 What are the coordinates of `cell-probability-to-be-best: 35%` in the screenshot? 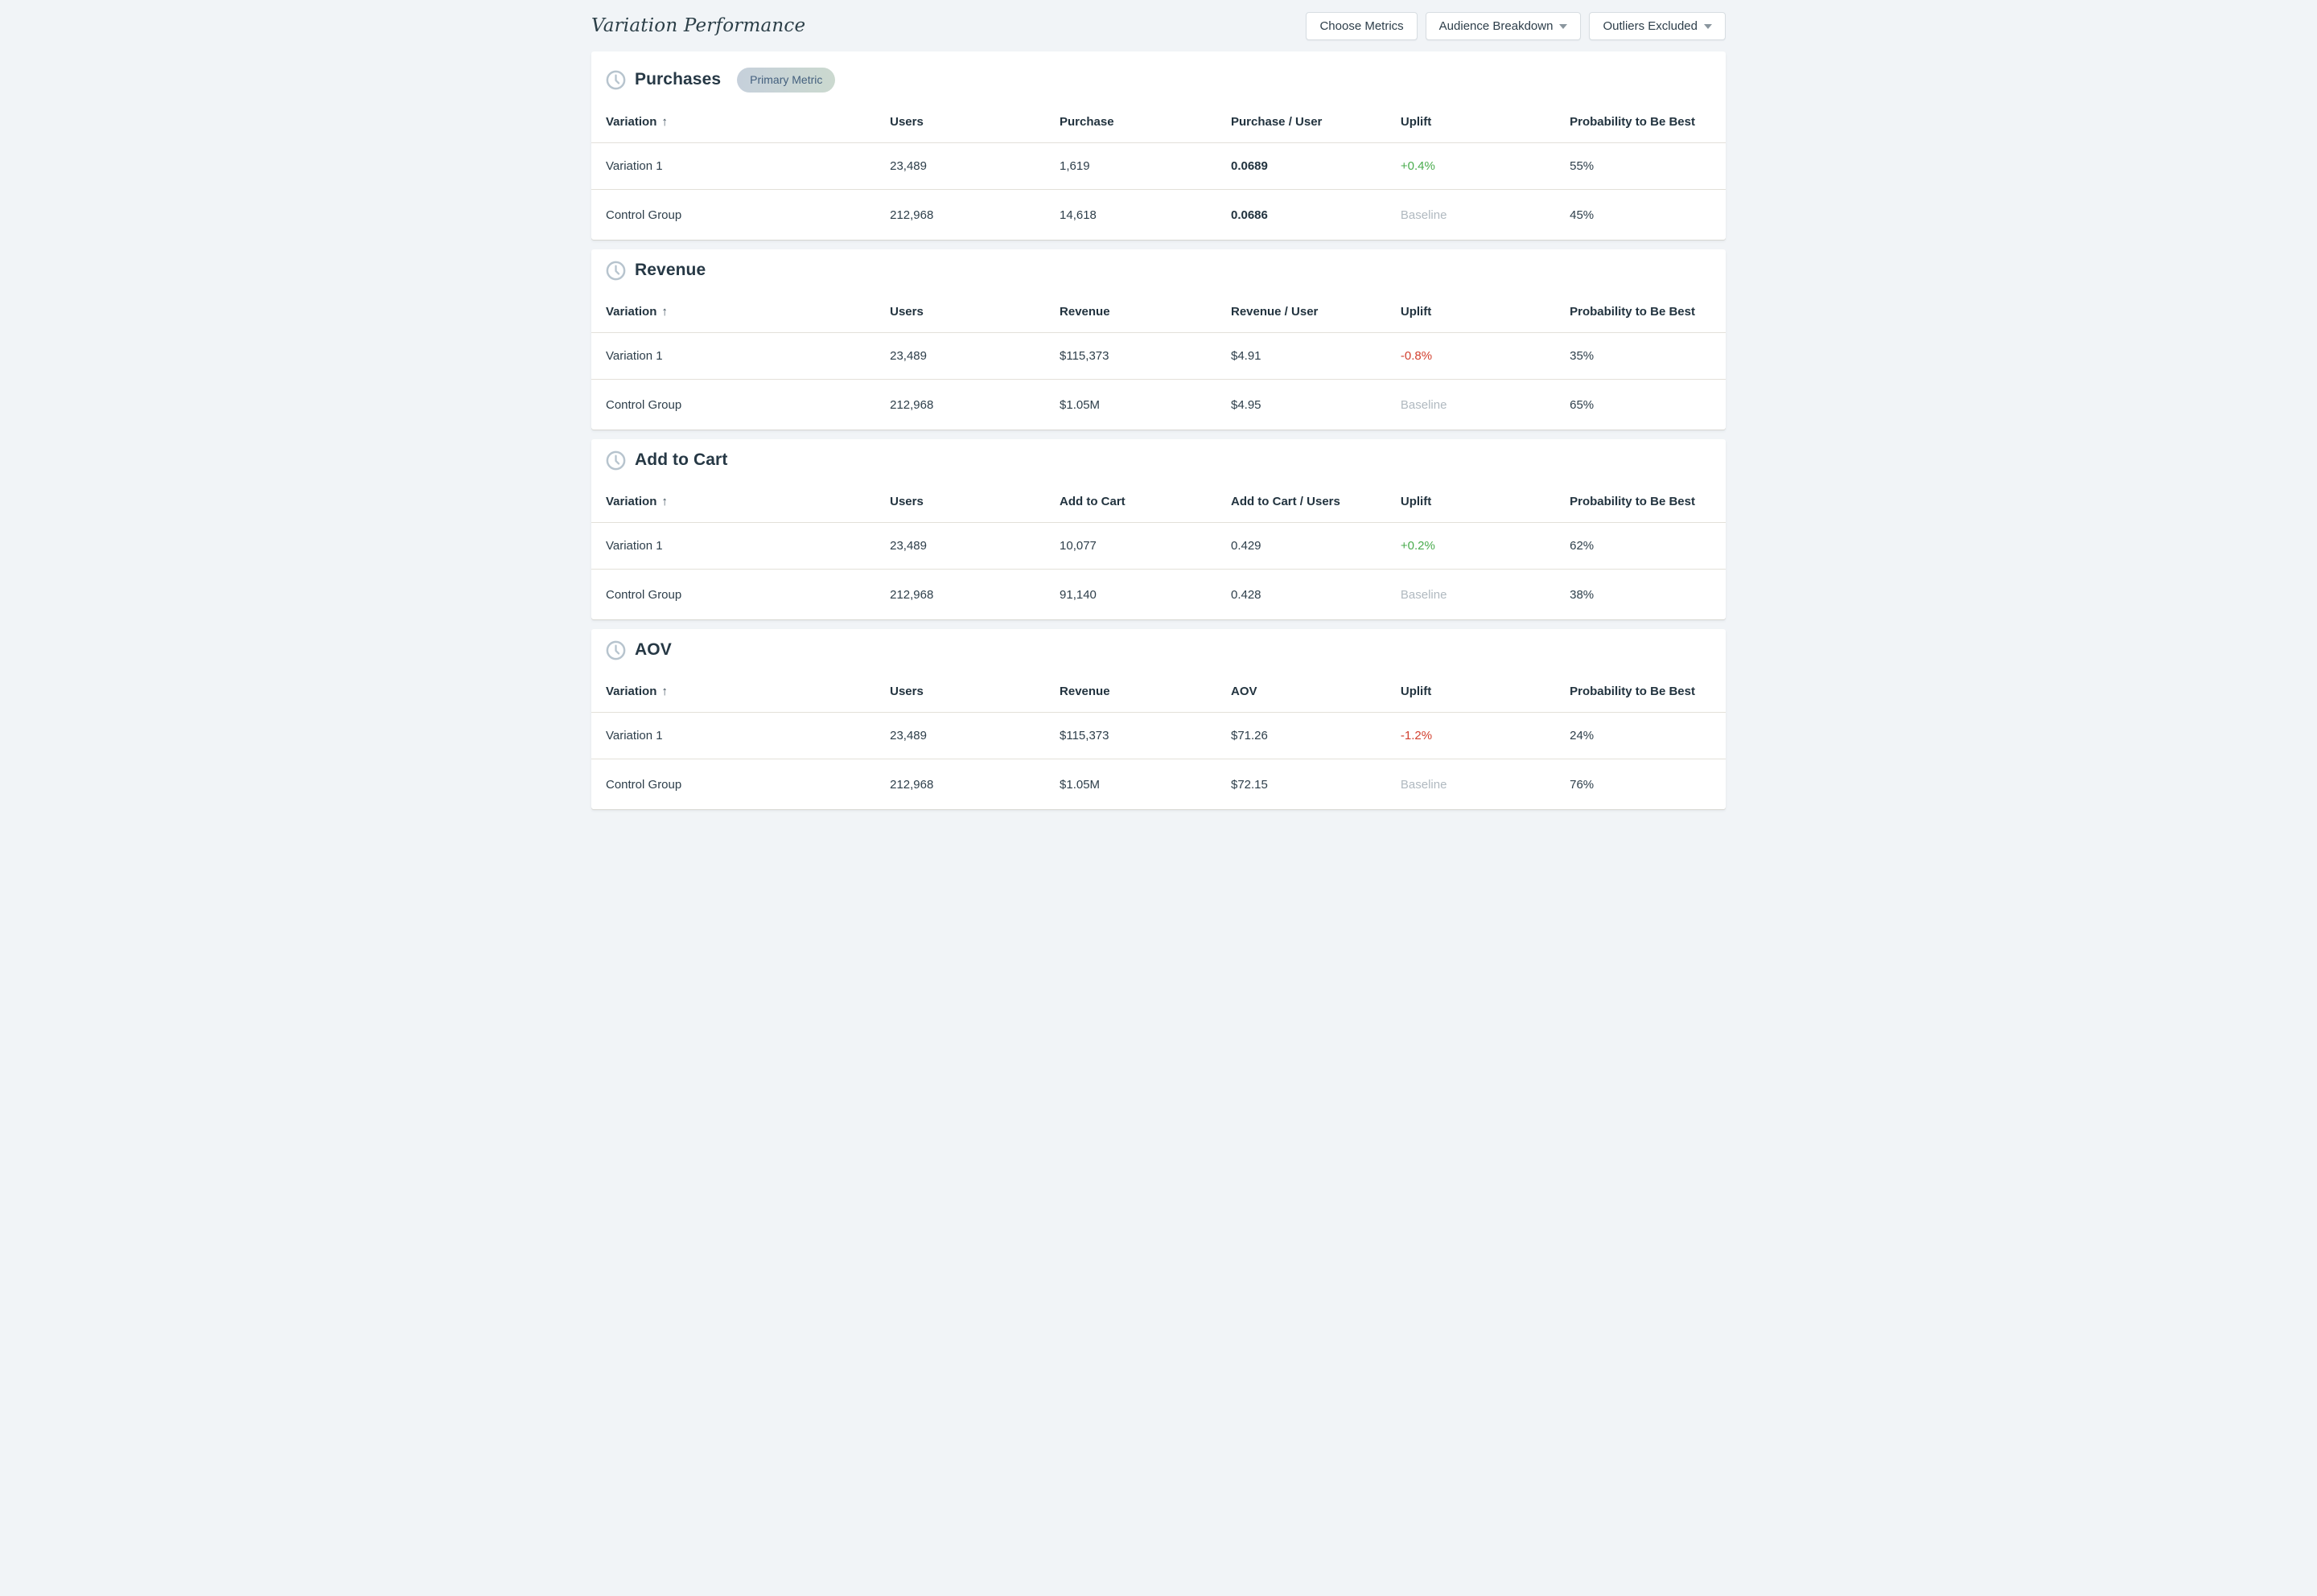 It's located at (1582, 356).